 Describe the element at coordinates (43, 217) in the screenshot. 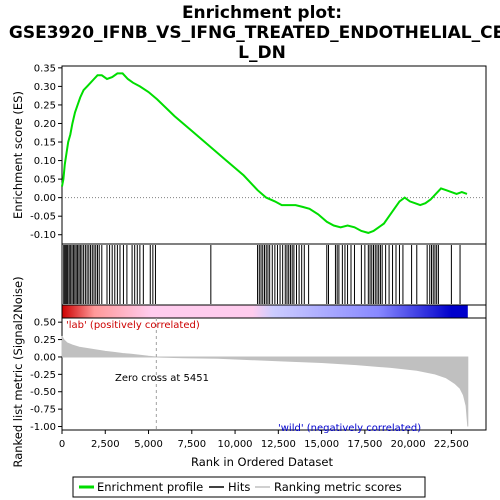

I see `es-y-tick-label: -0.05` at that location.